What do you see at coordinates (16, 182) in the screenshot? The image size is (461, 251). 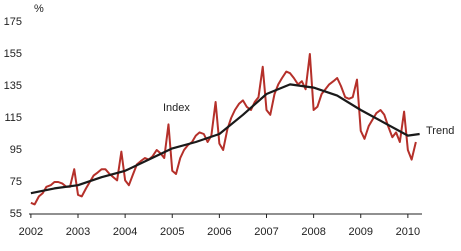 I see `y-tick-label: 75` at bounding box center [16, 182].